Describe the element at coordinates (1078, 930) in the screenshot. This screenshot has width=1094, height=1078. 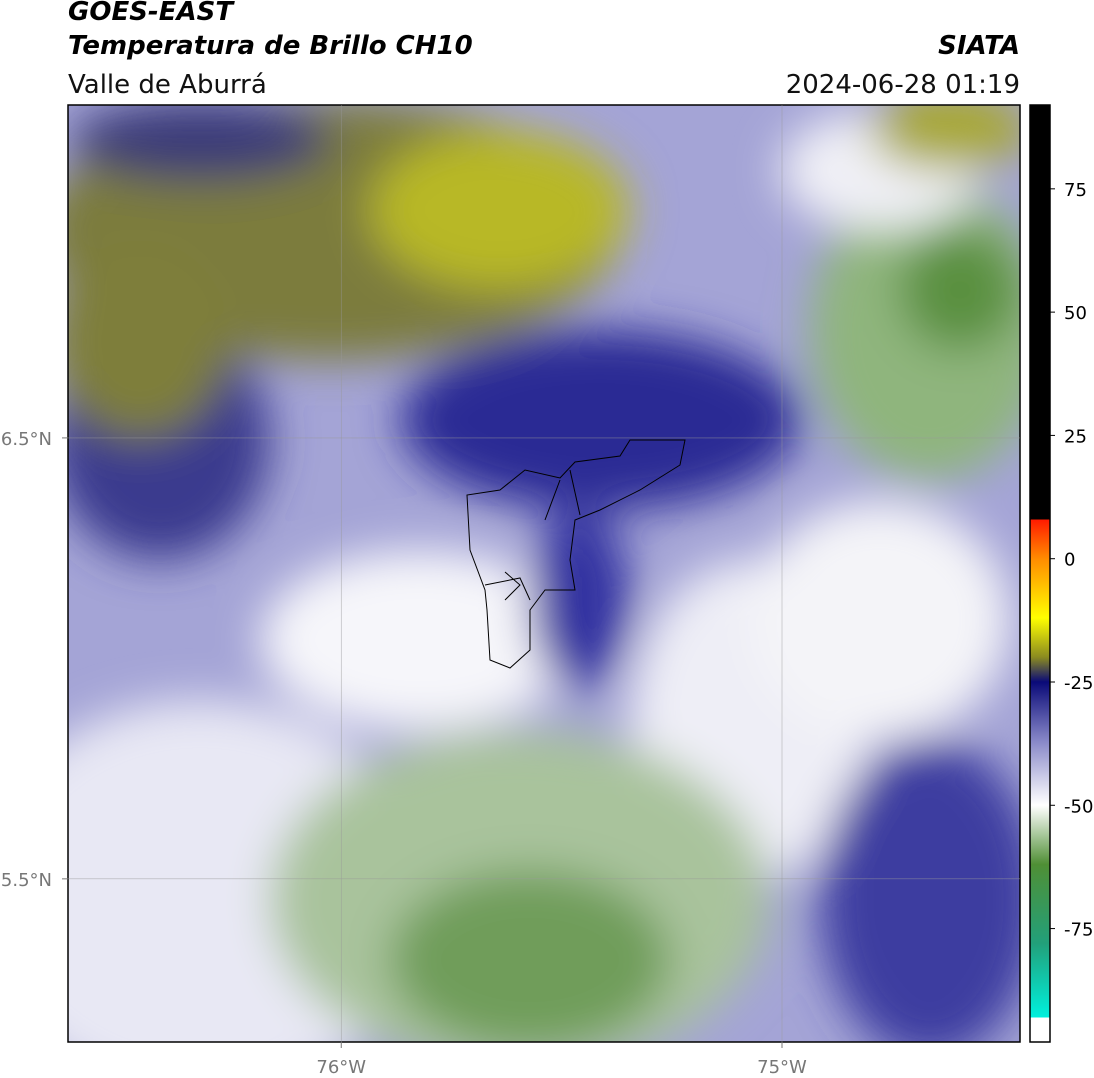
I see `colorbar-tick-label: -75` at that location.